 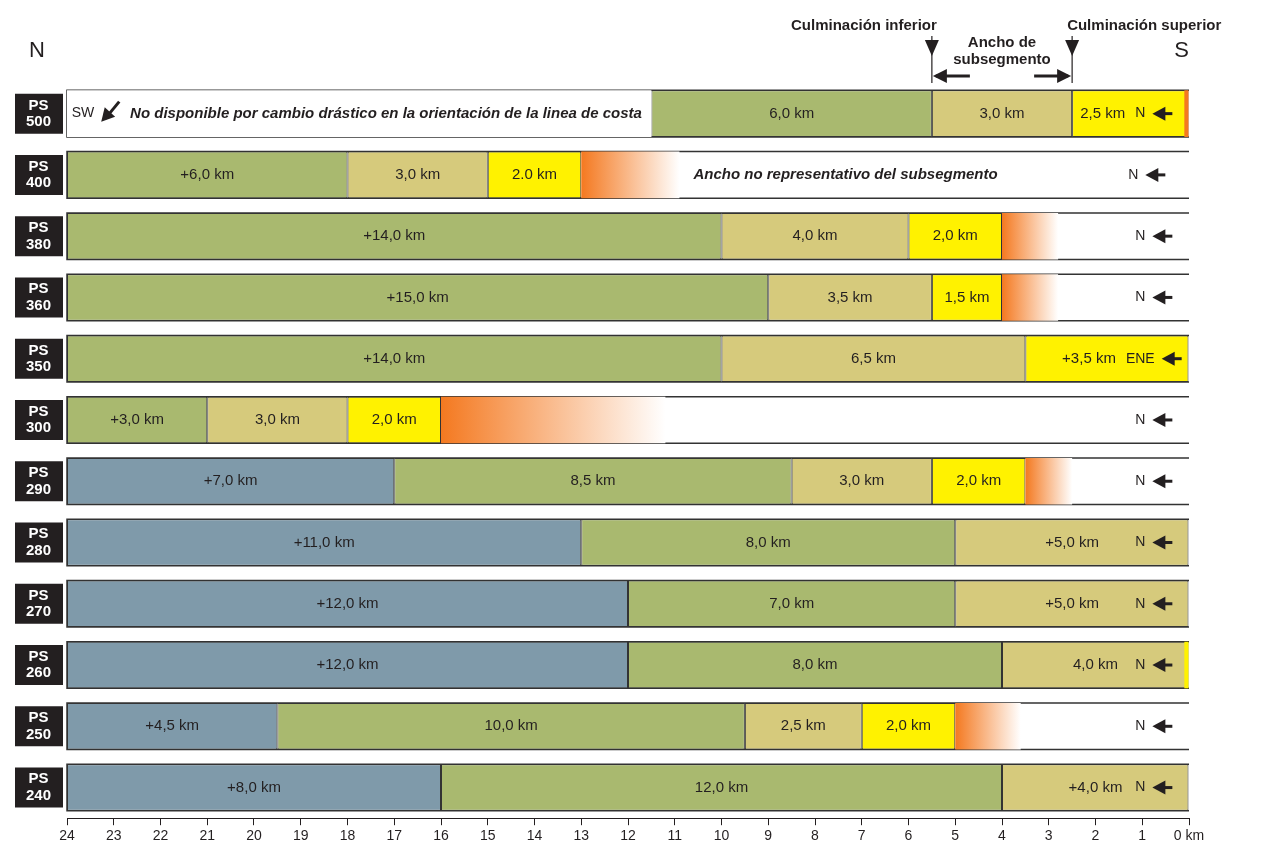 What do you see at coordinates (38, 602) in the screenshot?
I see `y-tick-label: PS 270` at bounding box center [38, 602].